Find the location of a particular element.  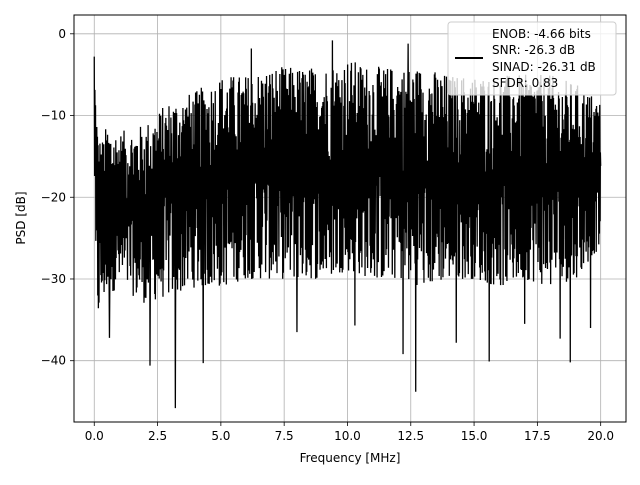

y-axis-ticks: 0 −10 −20 −30 −40 is located at coordinates (57, 197).